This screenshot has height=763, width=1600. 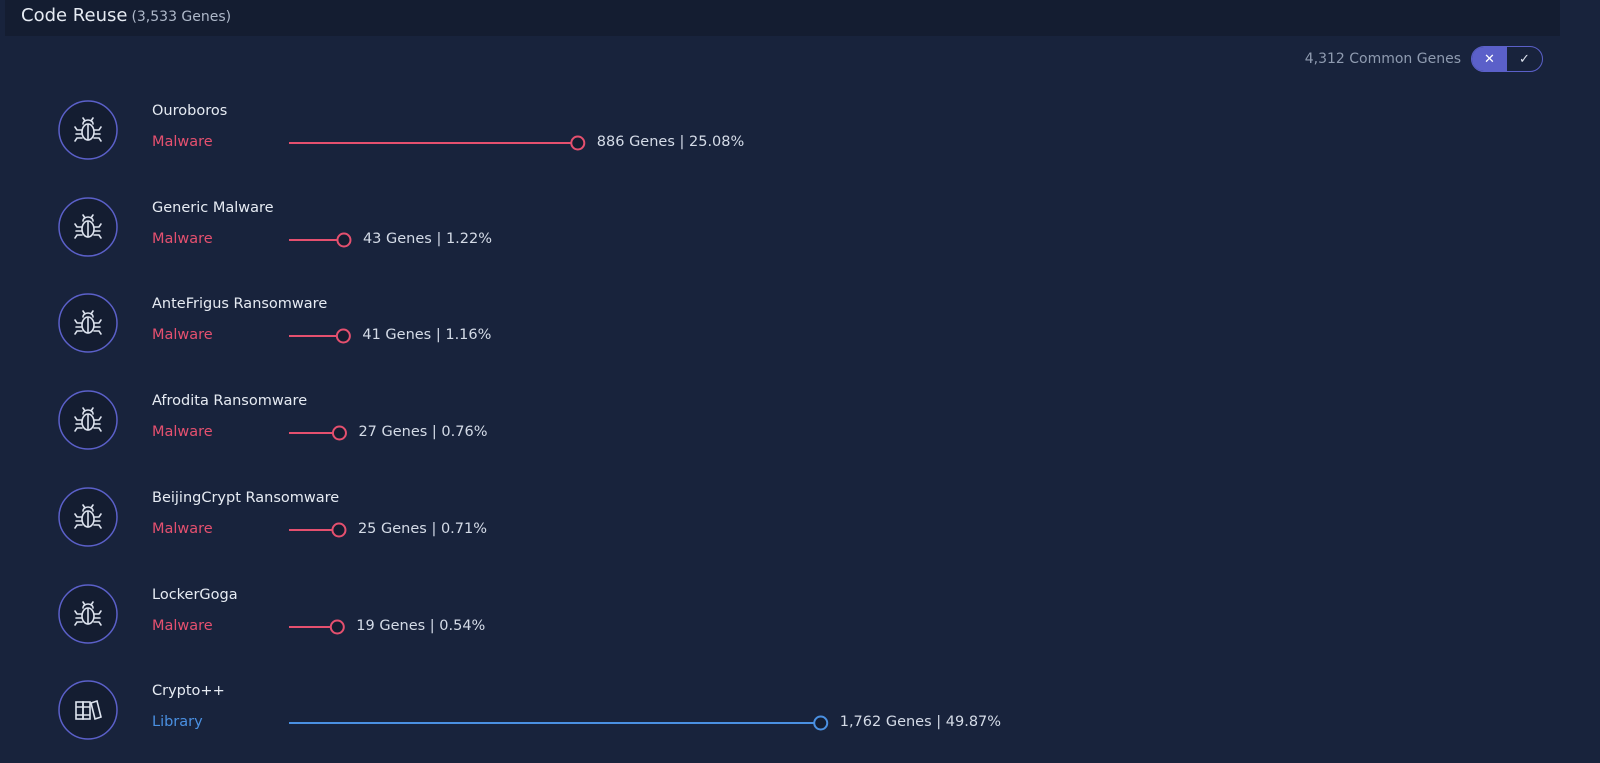 I want to click on item-name: BeijingCrypt Ransomware, so click(x=246, y=497).